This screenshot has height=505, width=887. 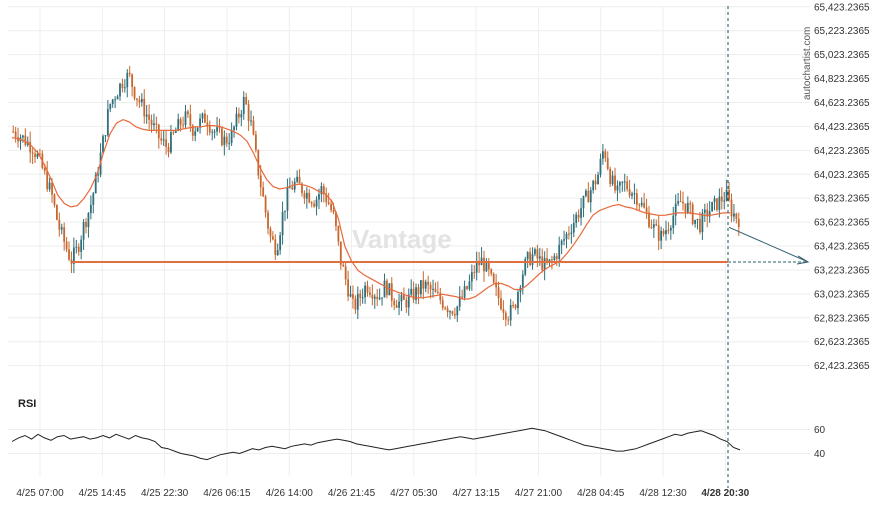 What do you see at coordinates (725, 493) in the screenshot?
I see `x-tick-label: 4/28 20:30` at bounding box center [725, 493].